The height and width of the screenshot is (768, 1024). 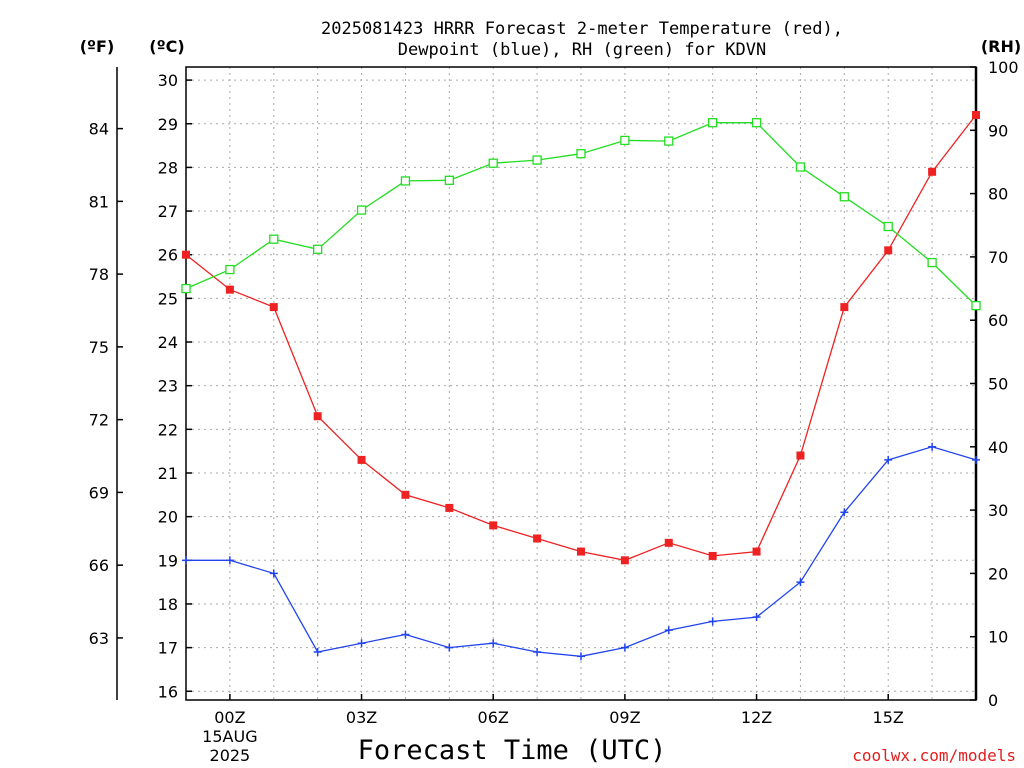 I want to click on celsius-unit-label: (ºC), so click(x=166, y=46).